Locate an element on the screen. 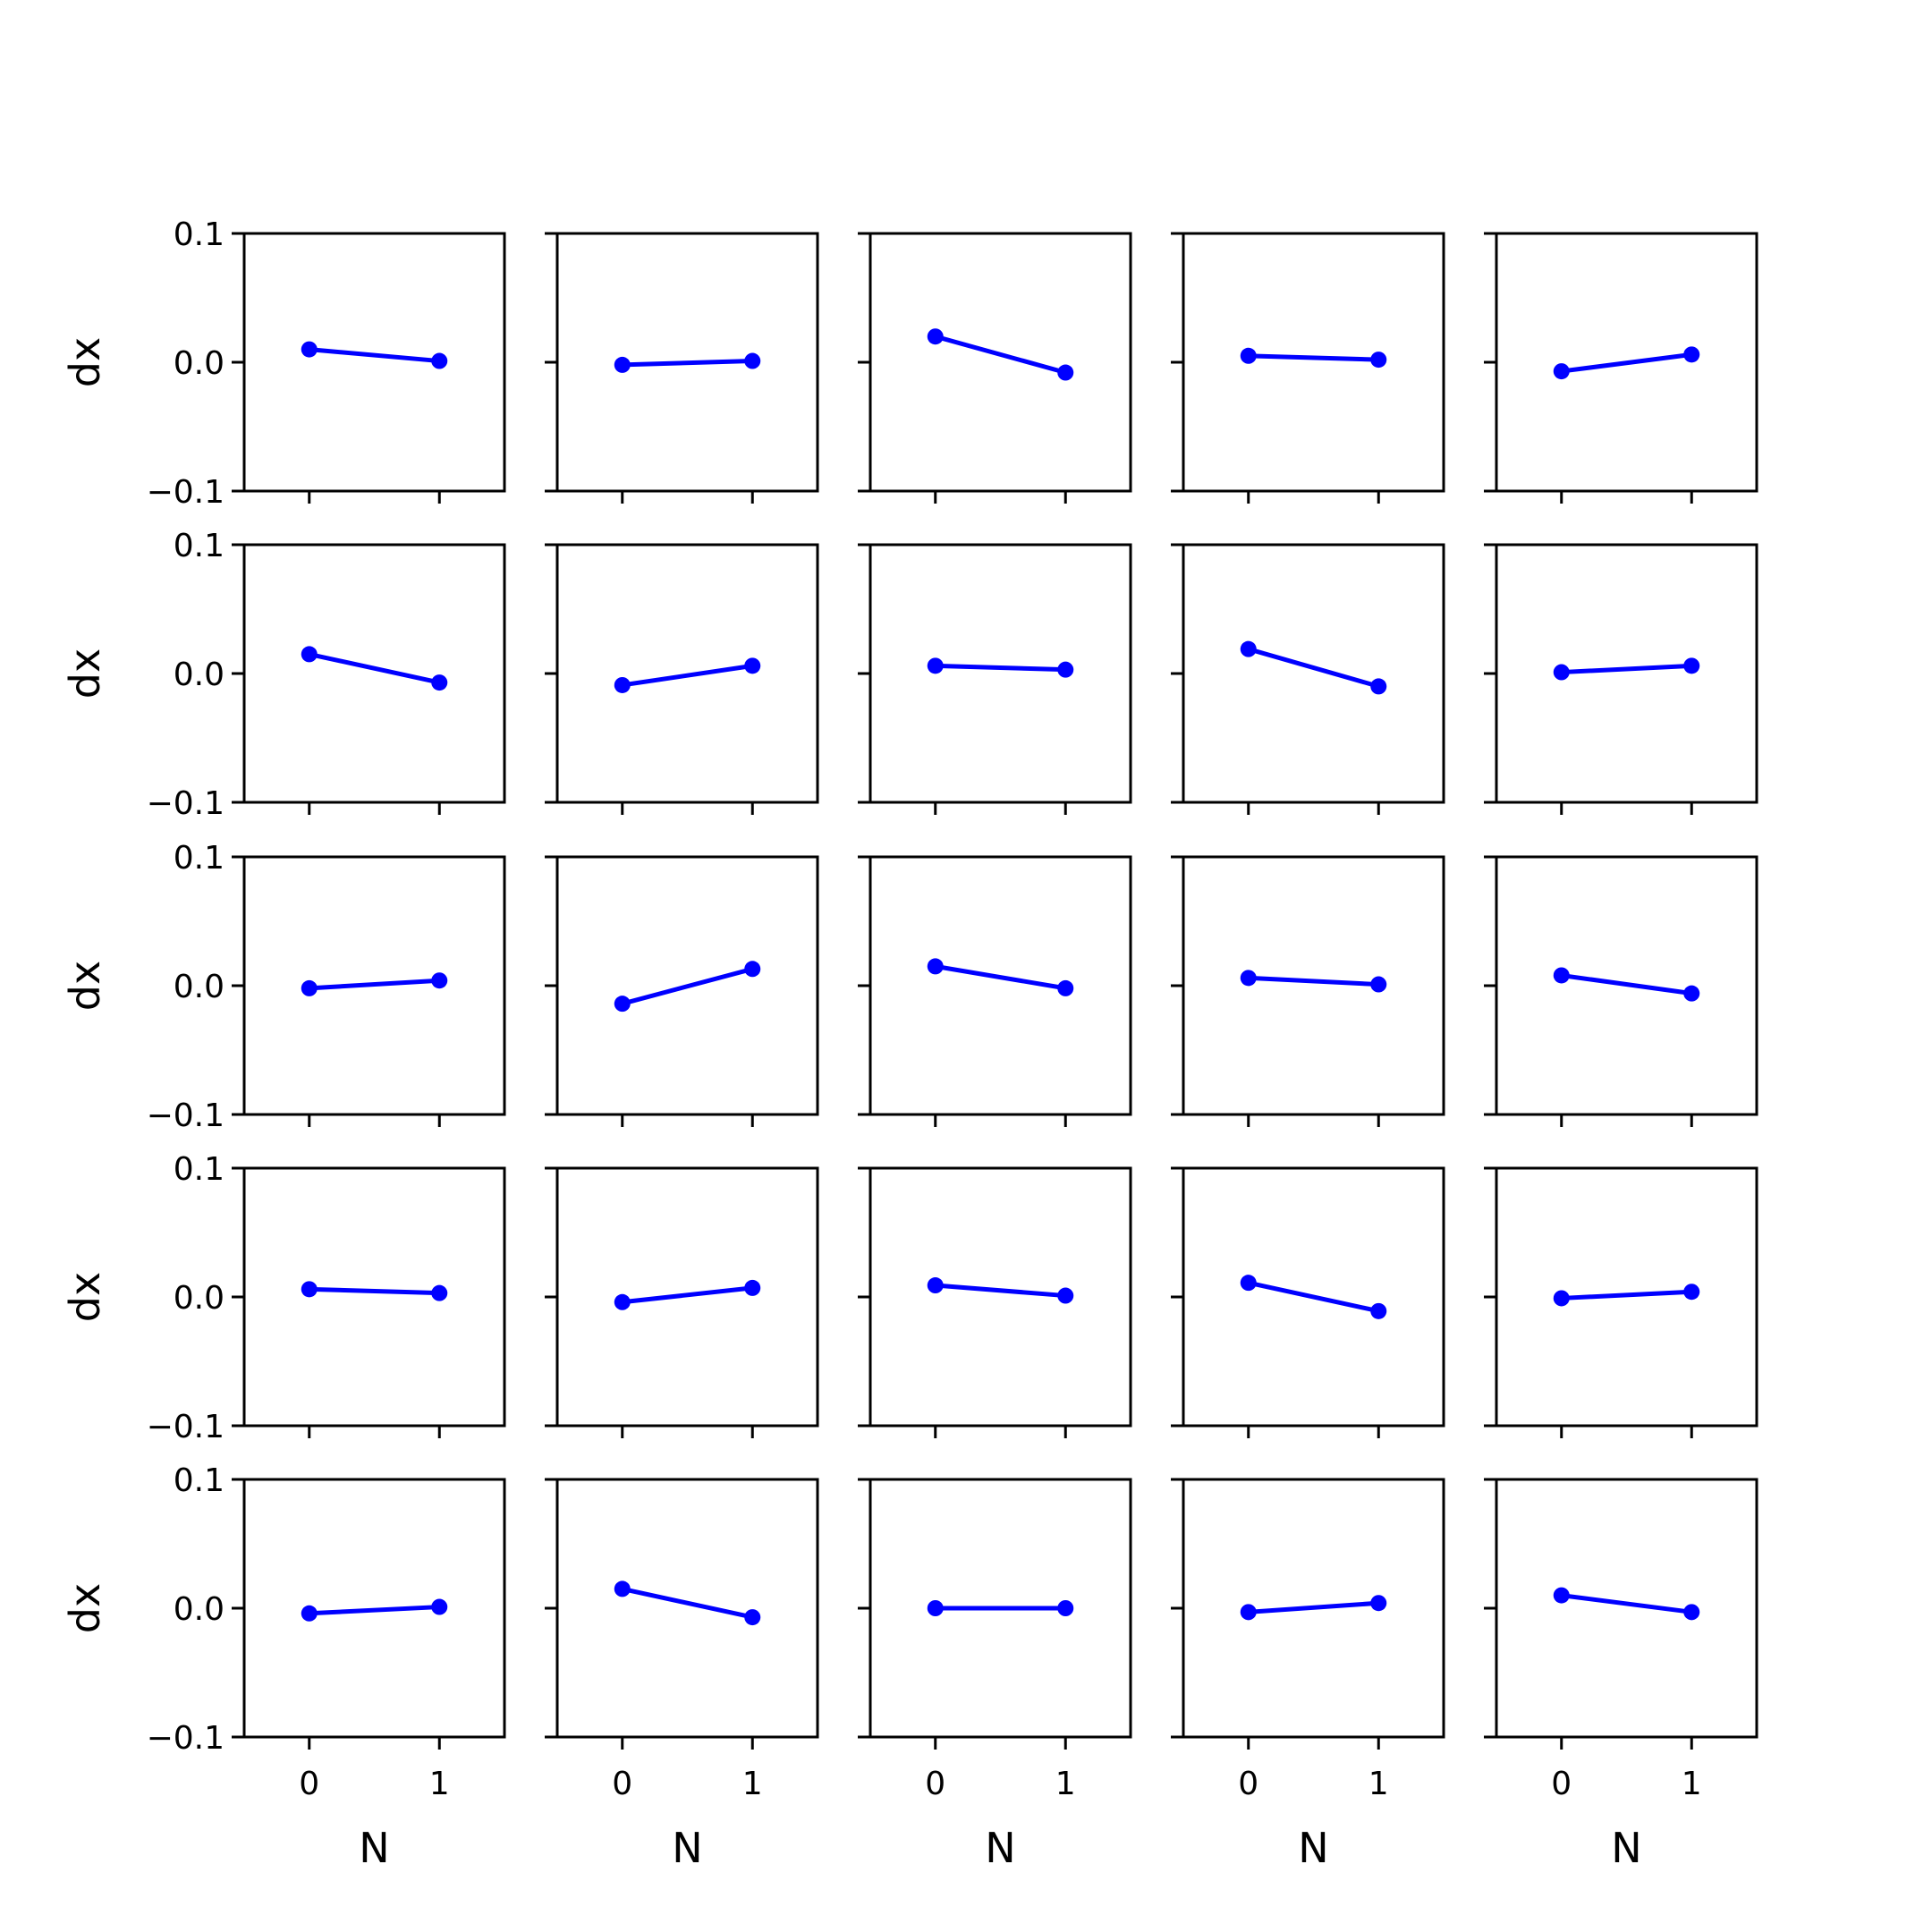  subplot-5-4: 0 1 N is located at coordinates (1308, 1675).